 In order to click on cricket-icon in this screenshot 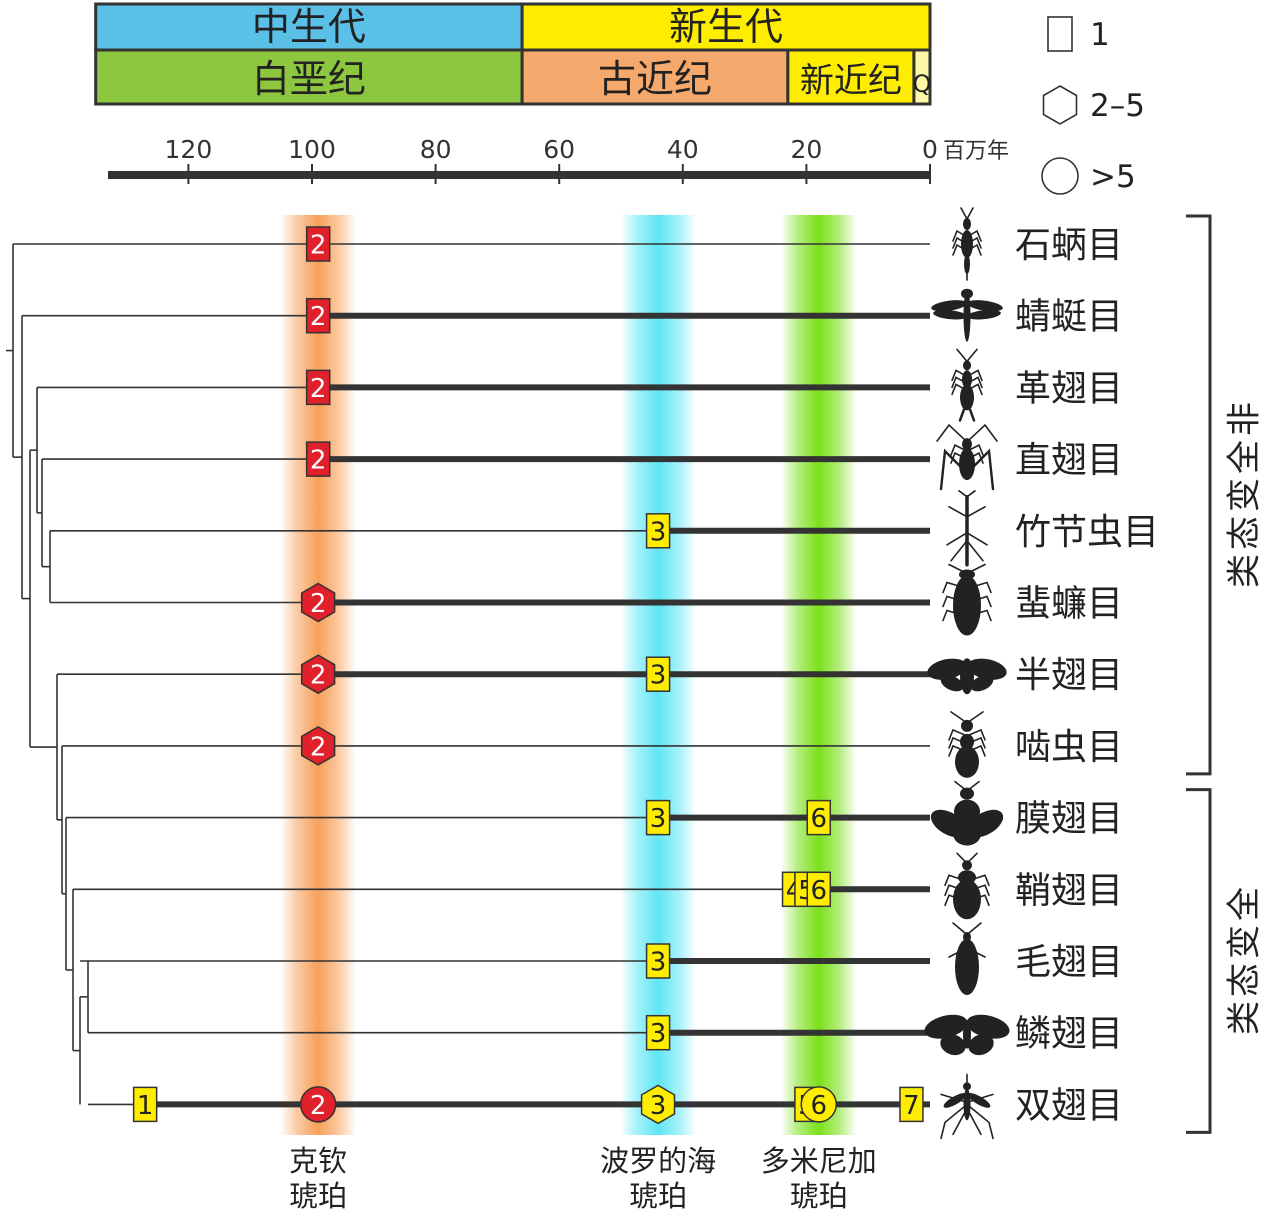, I will do `click(967, 457)`.